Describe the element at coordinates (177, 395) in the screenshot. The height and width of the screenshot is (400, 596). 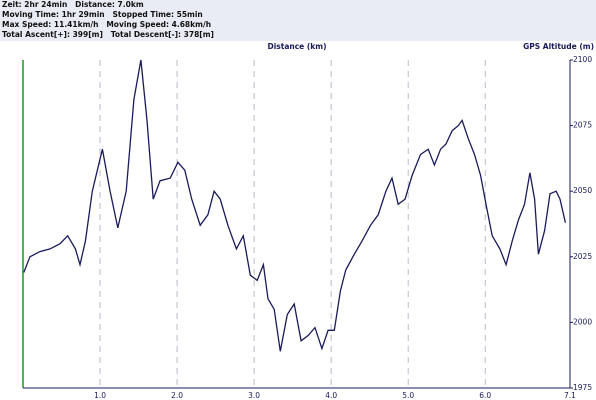
I see `x-tick-label: 2.0` at that location.